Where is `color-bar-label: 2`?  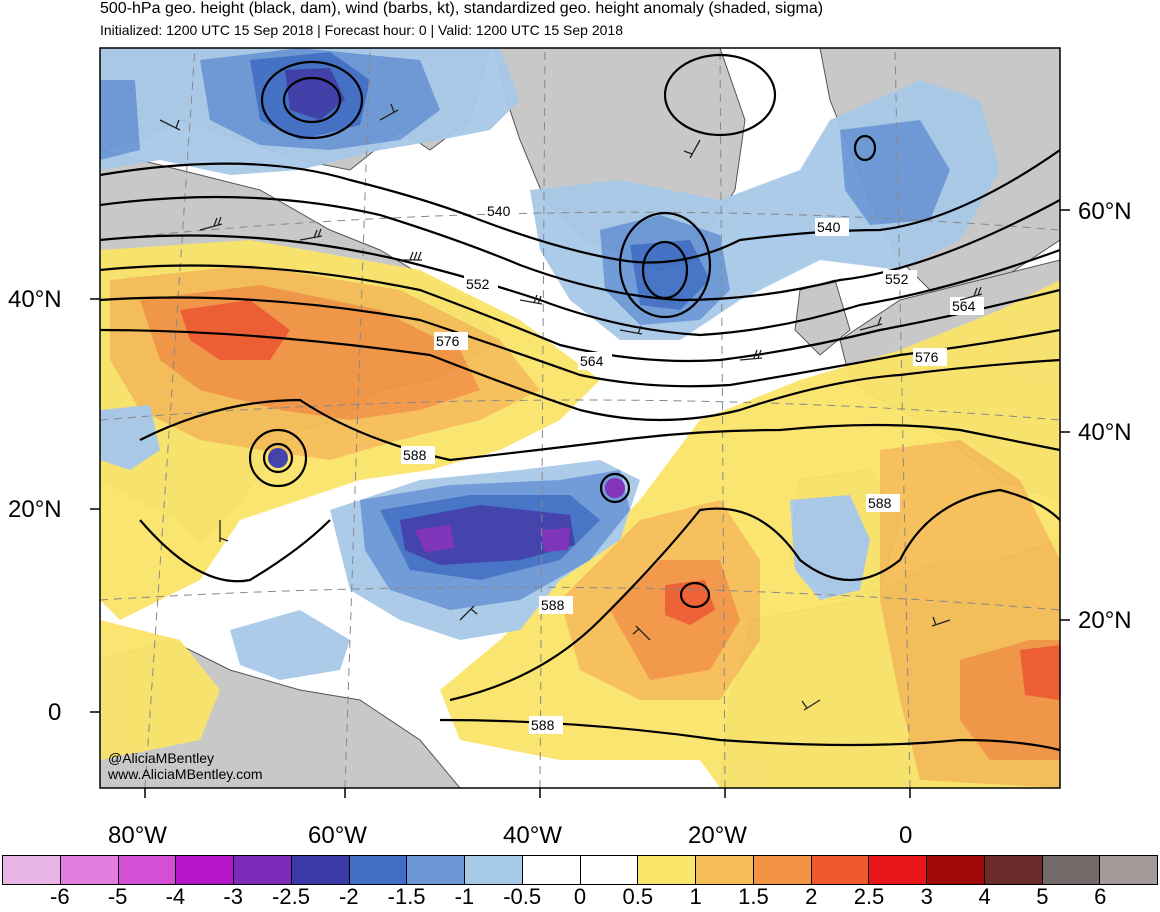 color-bar-label: 2 is located at coordinates (811, 896).